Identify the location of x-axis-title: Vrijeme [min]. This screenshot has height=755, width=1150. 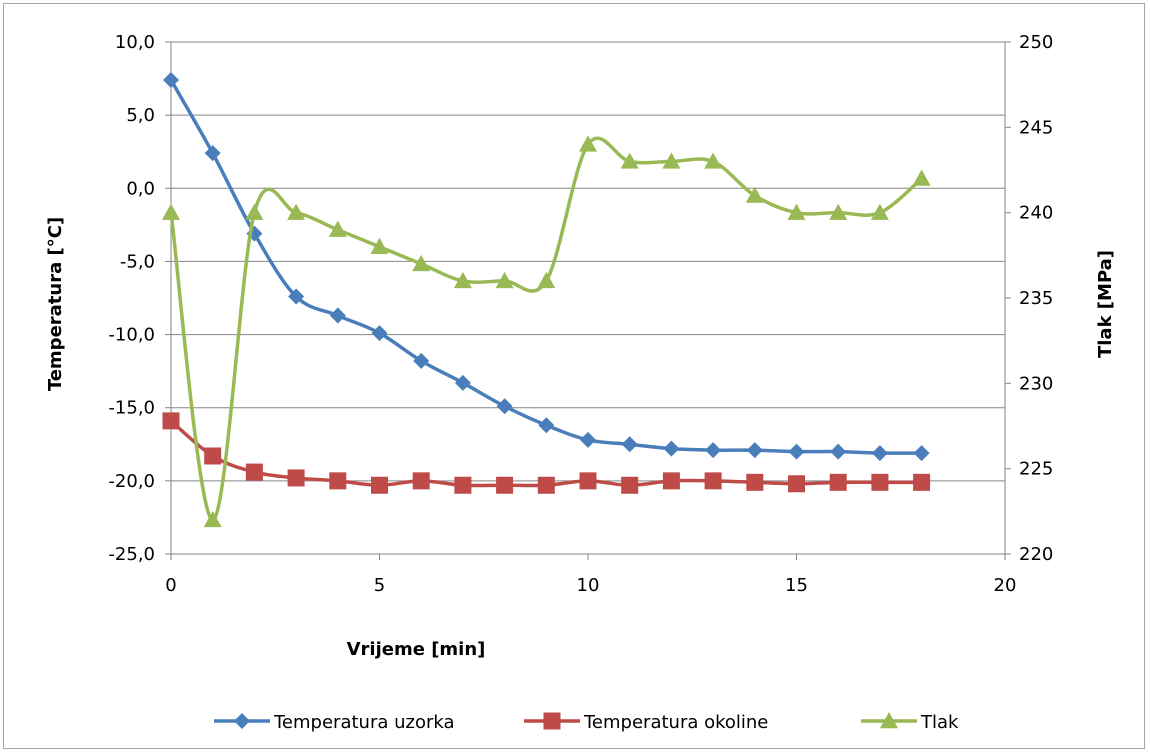
(416, 649).